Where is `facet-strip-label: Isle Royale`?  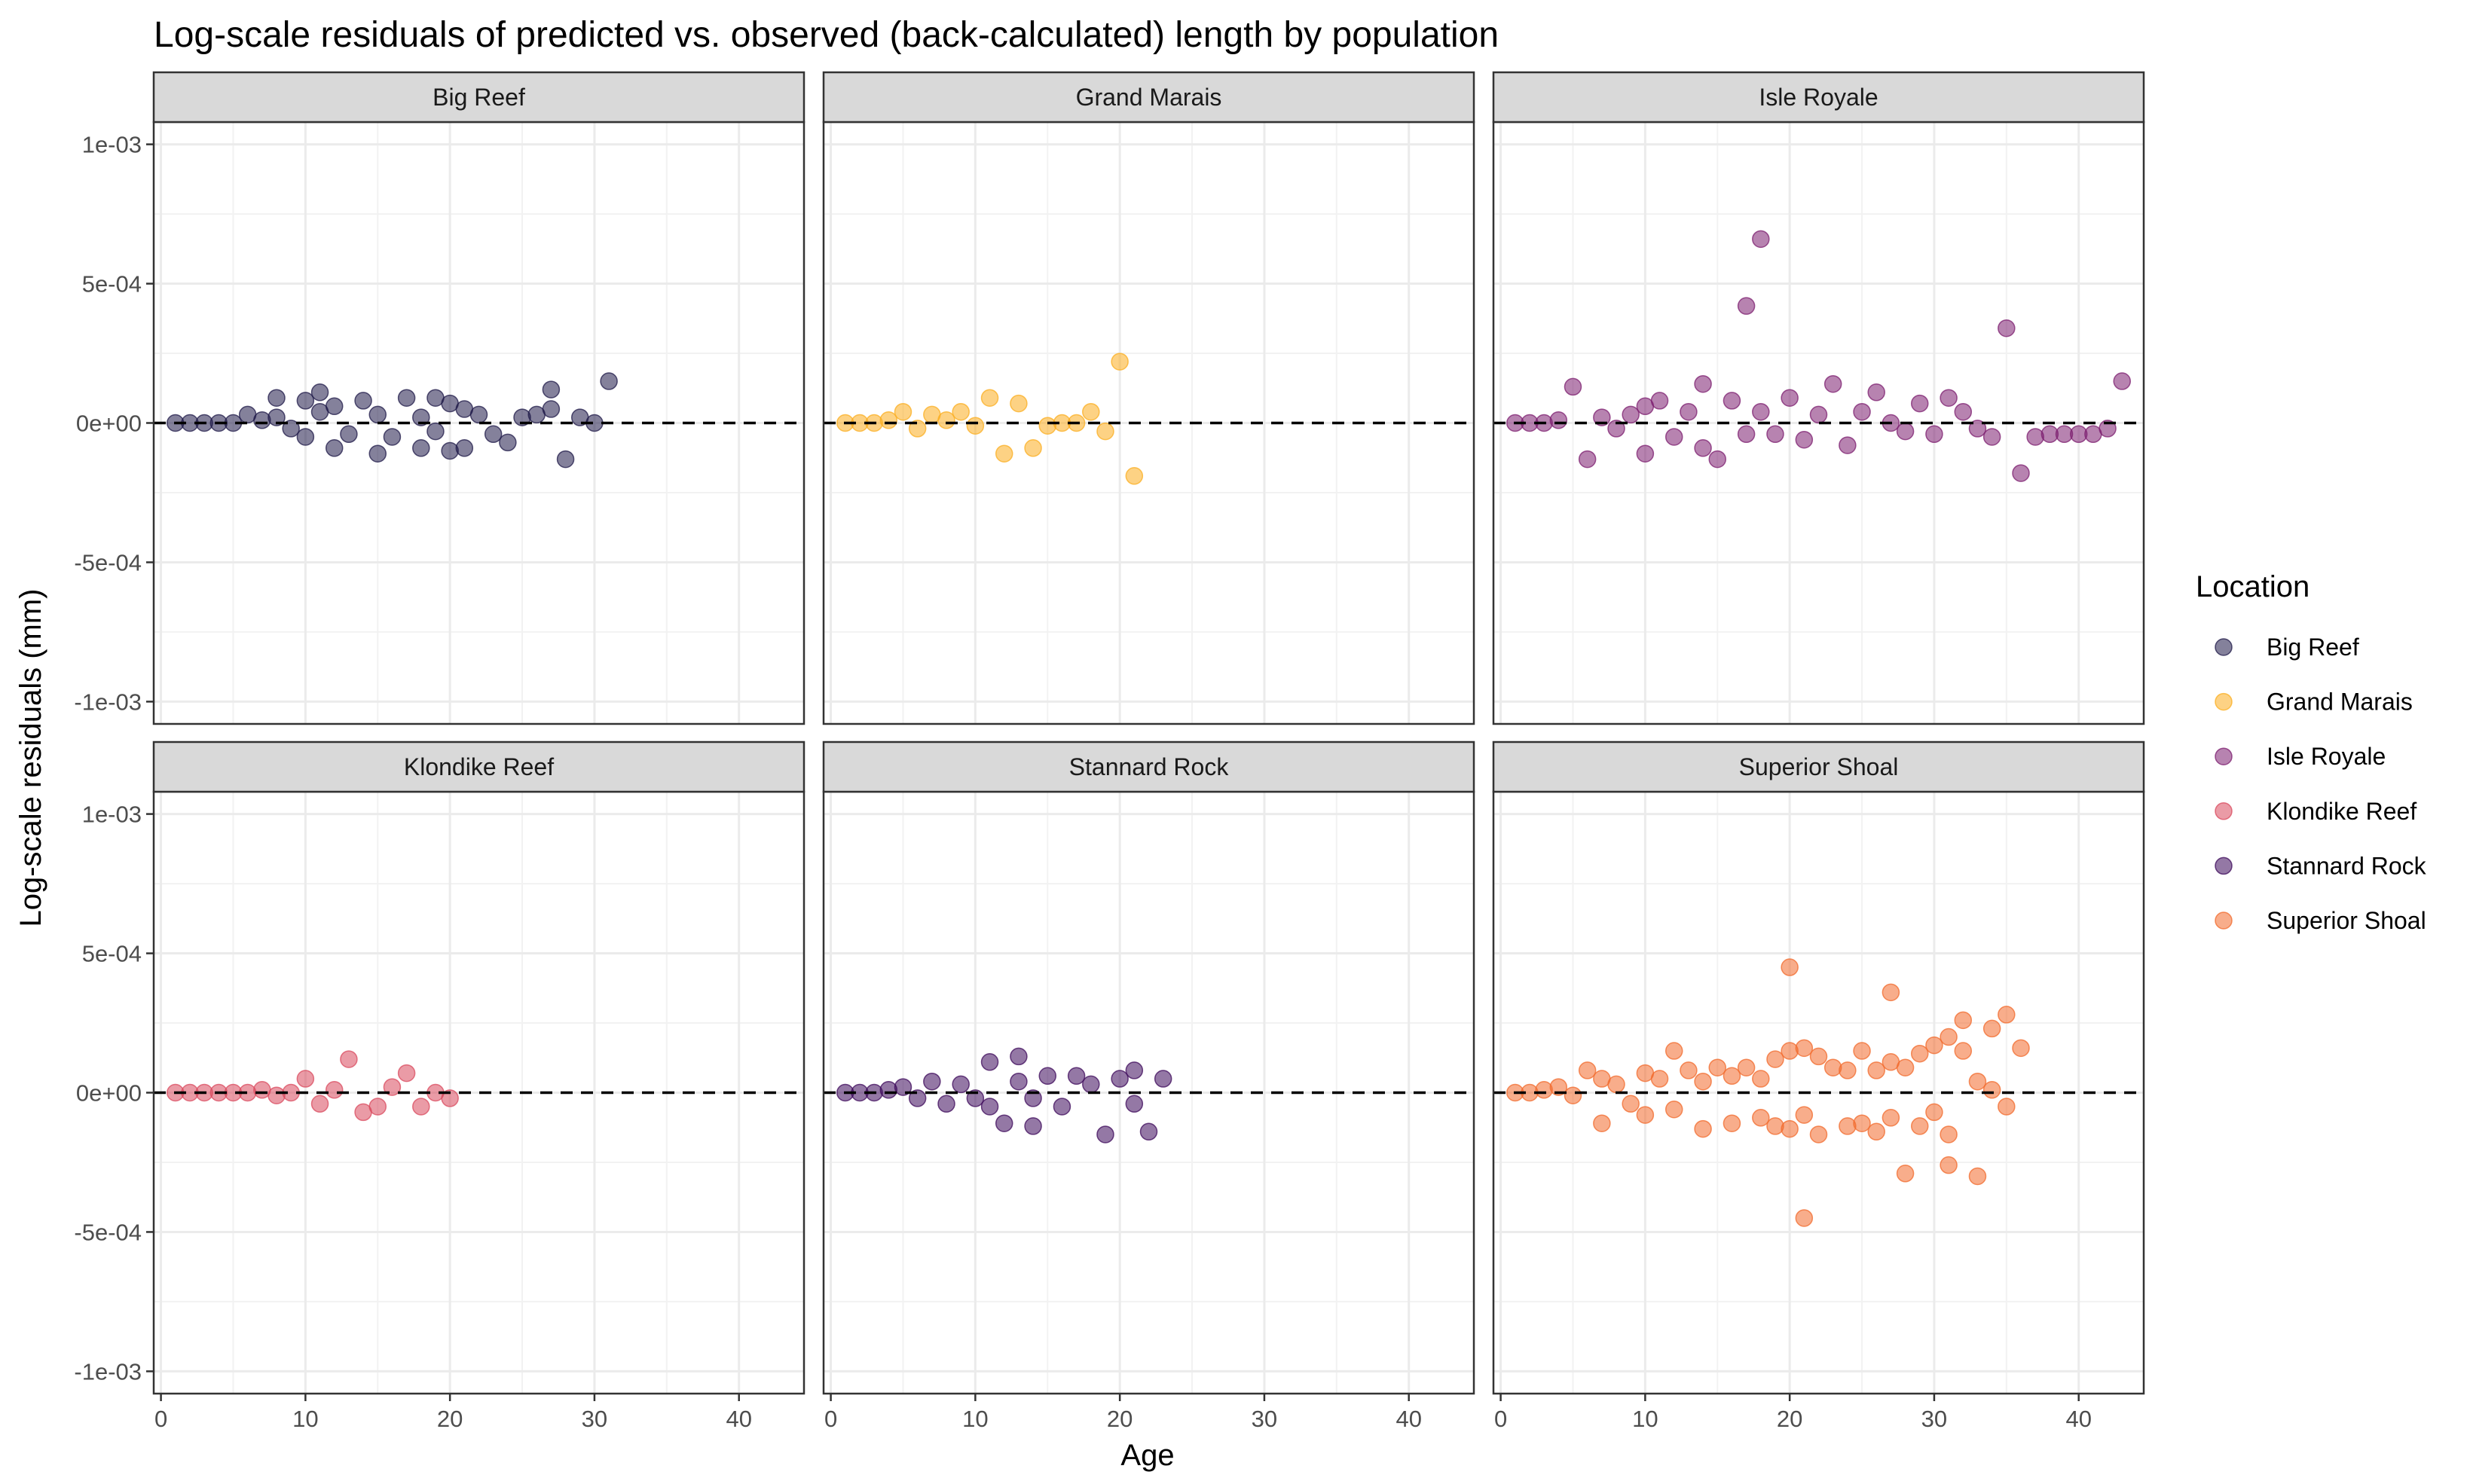
facet-strip-label: Isle Royale is located at coordinates (1818, 97).